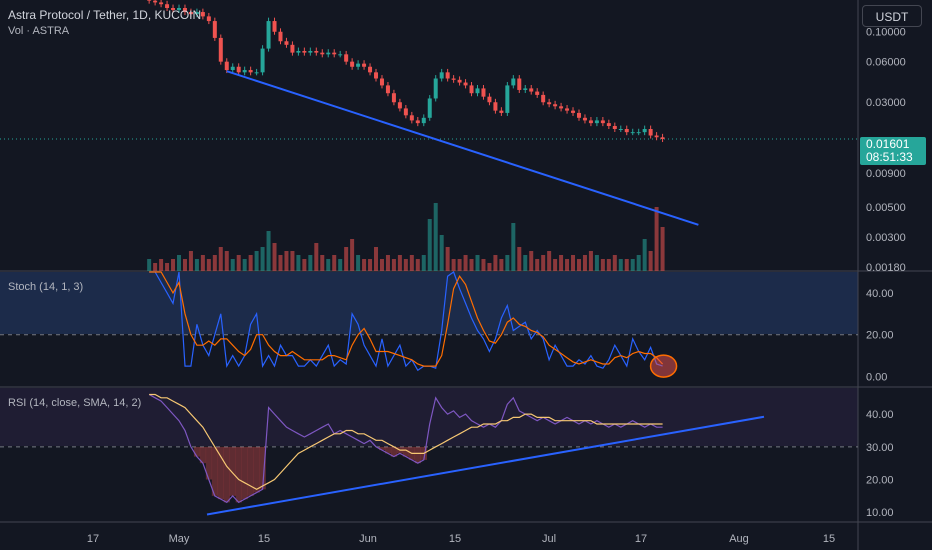 Image resolution: width=932 pixels, height=550 pixels. What do you see at coordinates (886, 174) in the screenshot?
I see `price-tick-label: 0.00900` at bounding box center [886, 174].